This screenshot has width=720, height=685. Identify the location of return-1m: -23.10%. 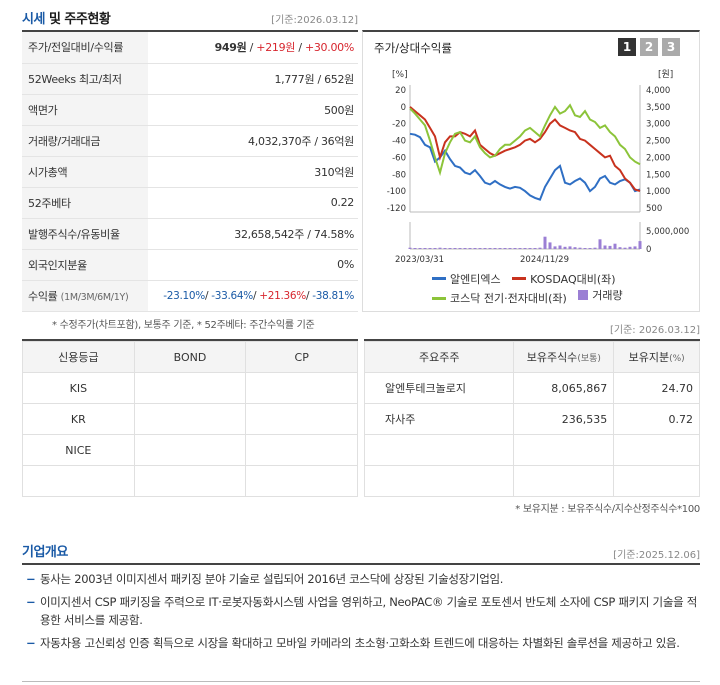
(184, 295).